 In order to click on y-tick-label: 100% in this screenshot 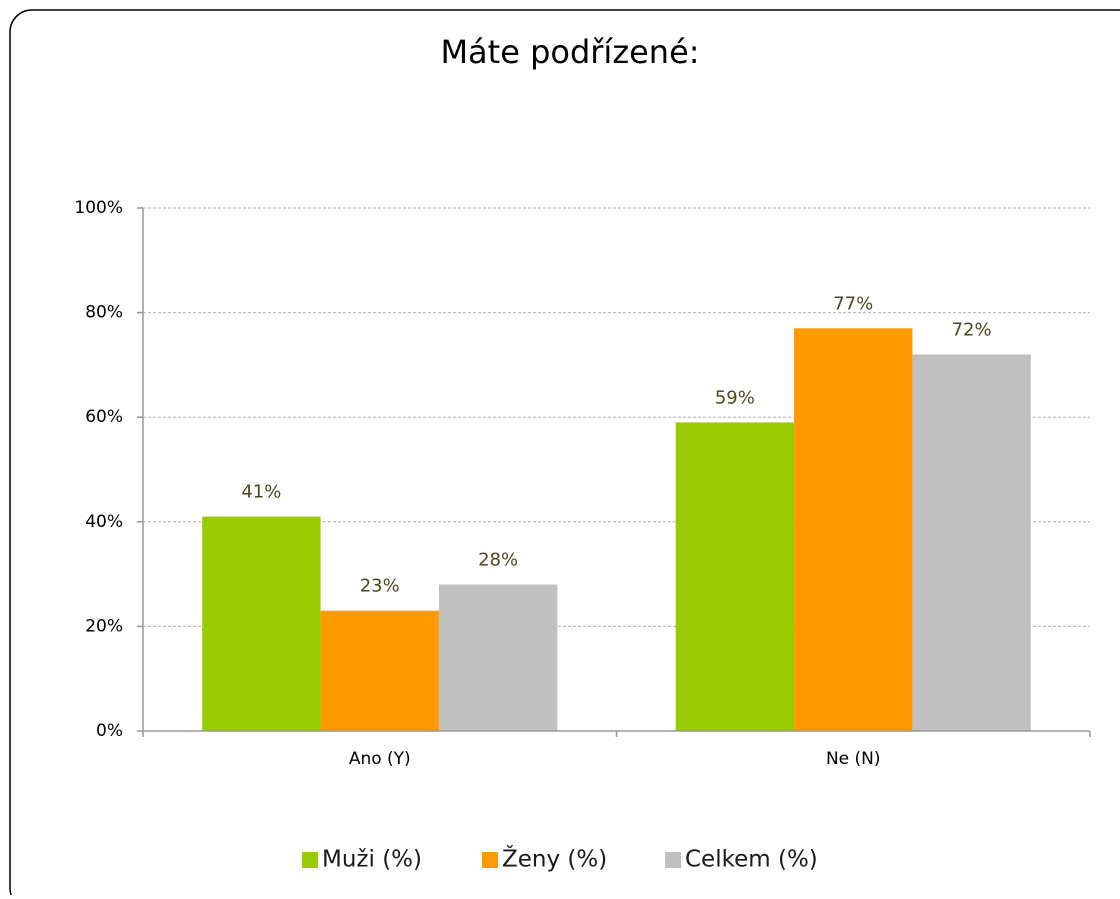, I will do `click(98, 208)`.